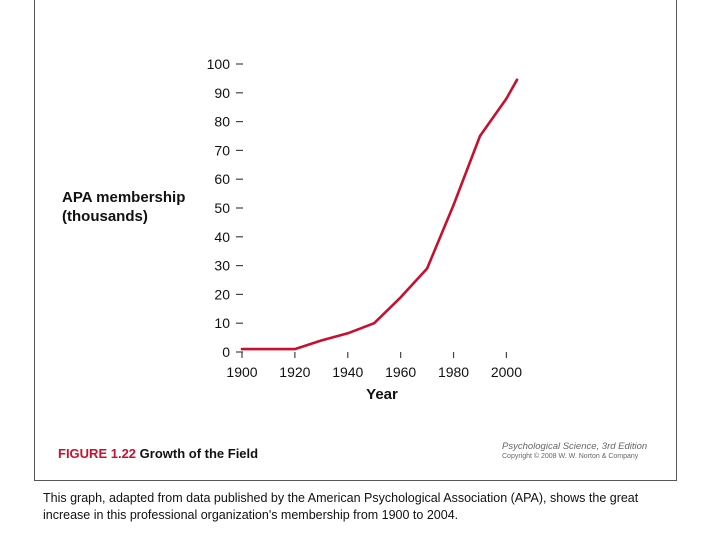 Image resolution: width=720 pixels, height=540 pixels. What do you see at coordinates (506, 372) in the screenshot?
I see `x-tick-label: 2000` at bounding box center [506, 372].